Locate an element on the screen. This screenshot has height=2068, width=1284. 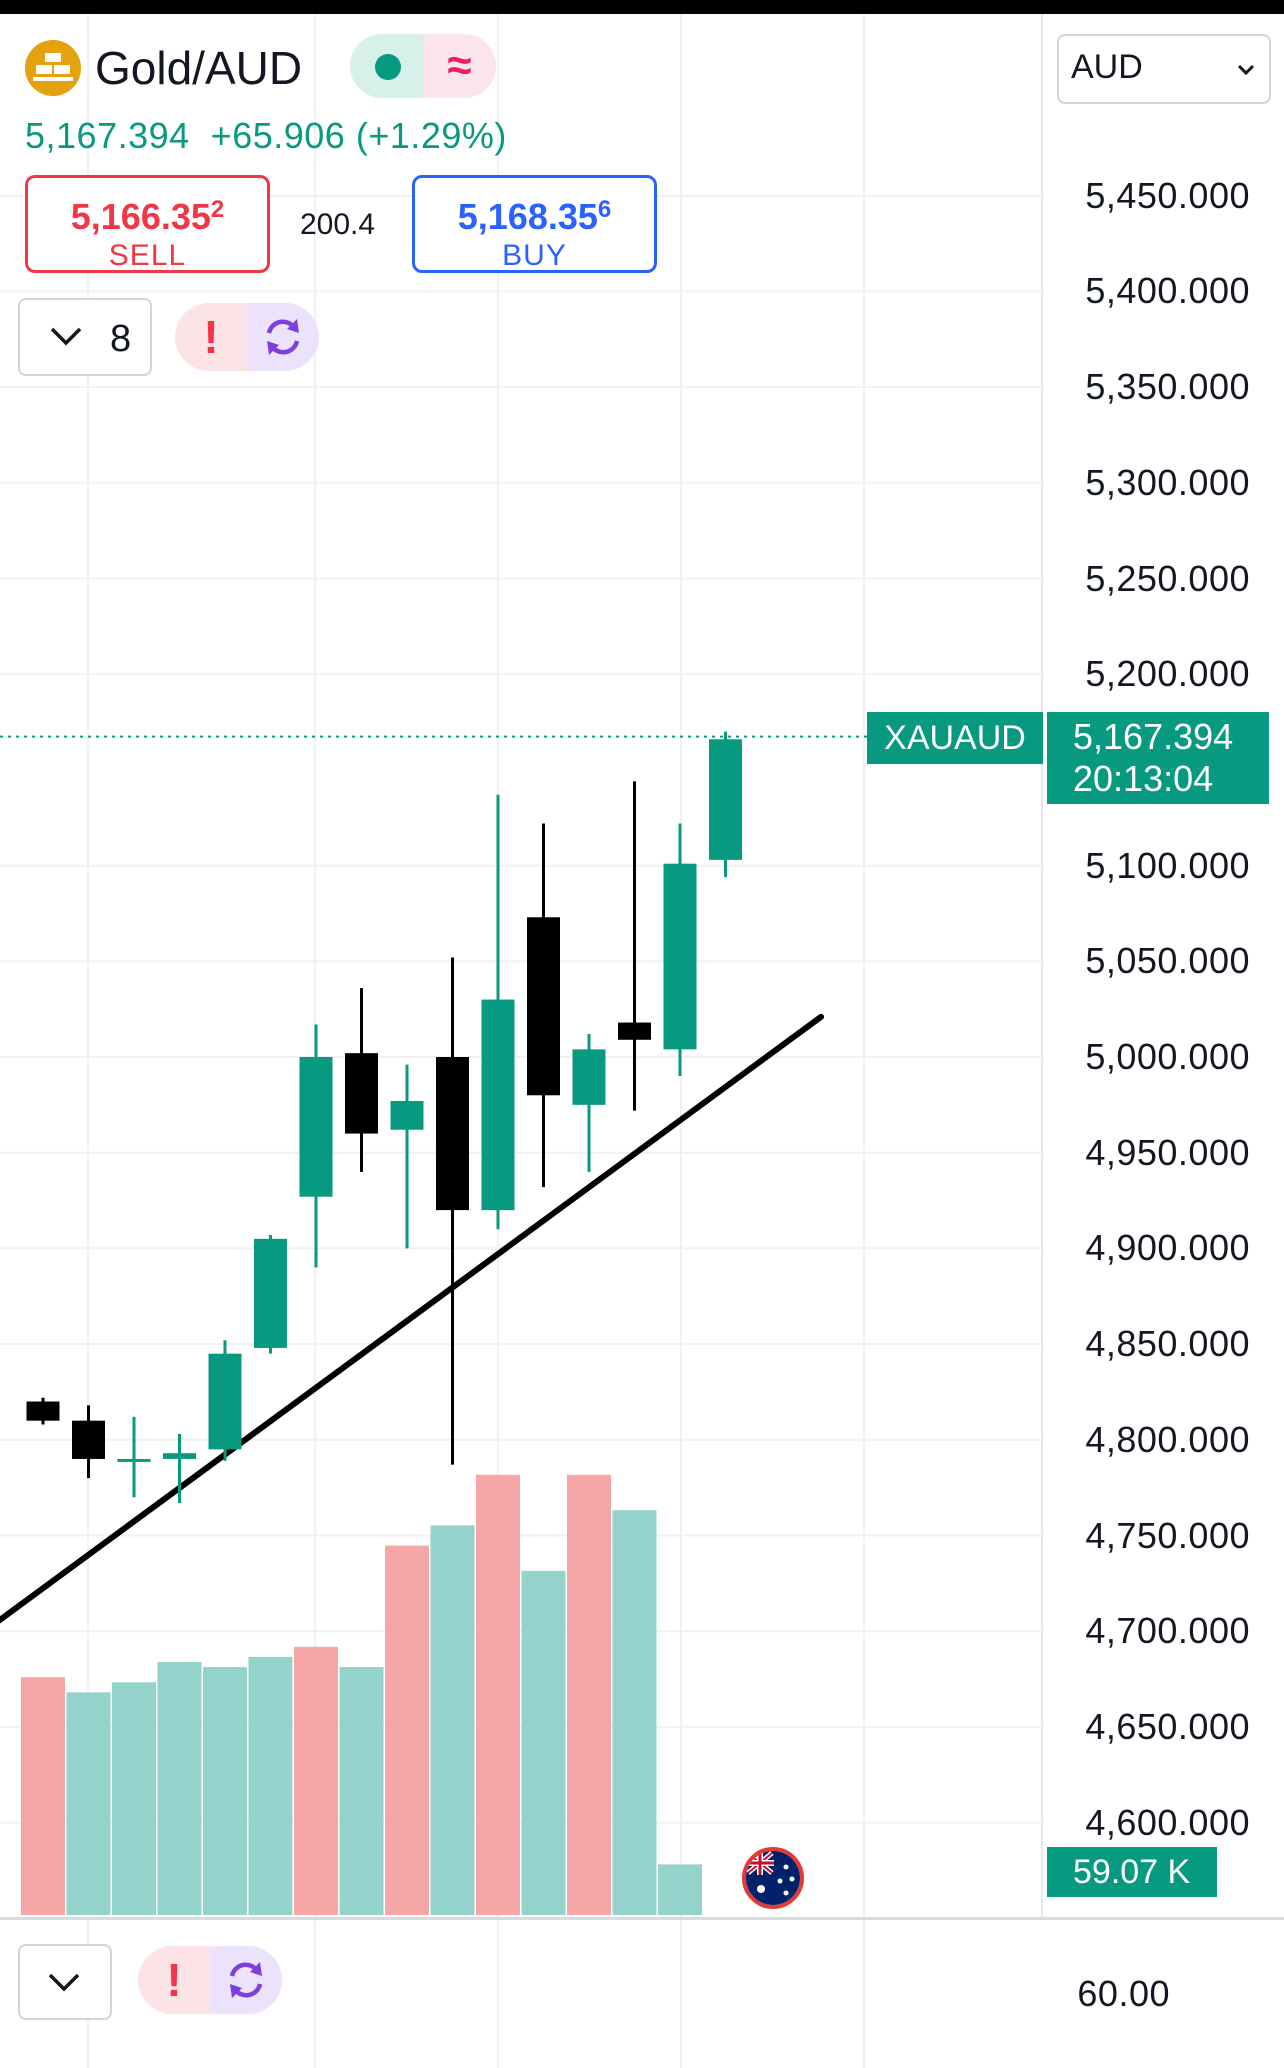
gold-bars-icon is located at coordinates (53, 68).